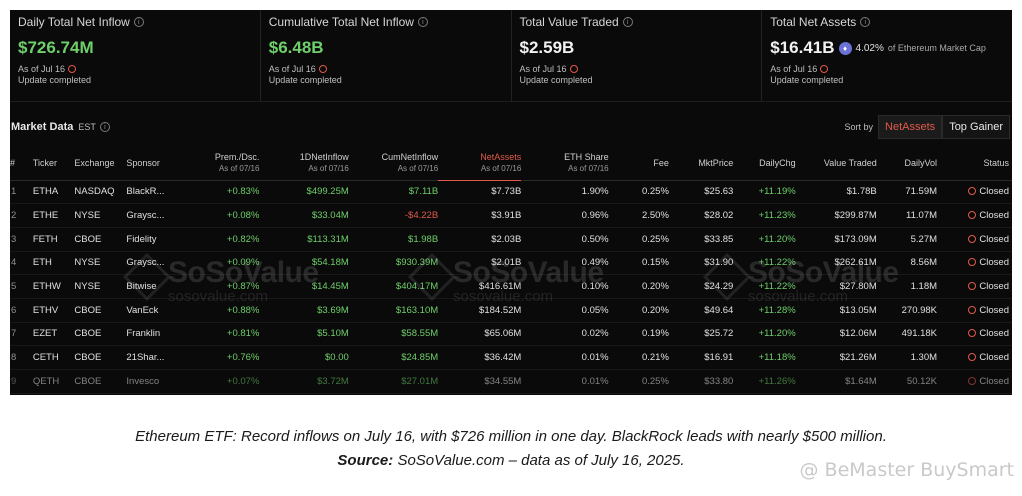 This screenshot has width=1022, height=496. What do you see at coordinates (243, 263) in the screenshot?
I see `cell-prem: +0.09%` at bounding box center [243, 263].